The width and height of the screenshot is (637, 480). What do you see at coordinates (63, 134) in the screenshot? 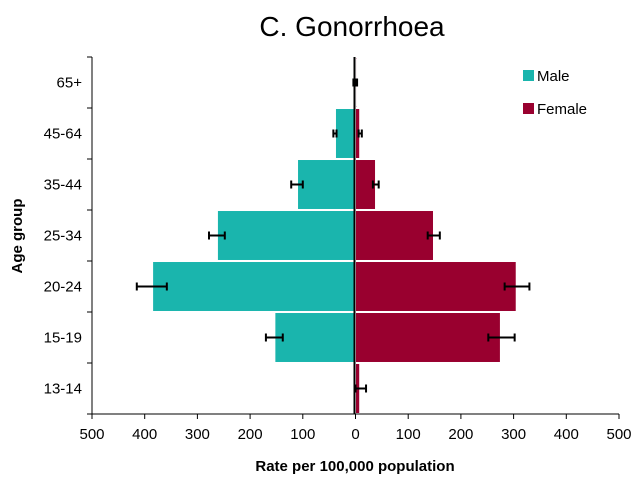
I see `y-tick-label: 45-64` at bounding box center [63, 134].